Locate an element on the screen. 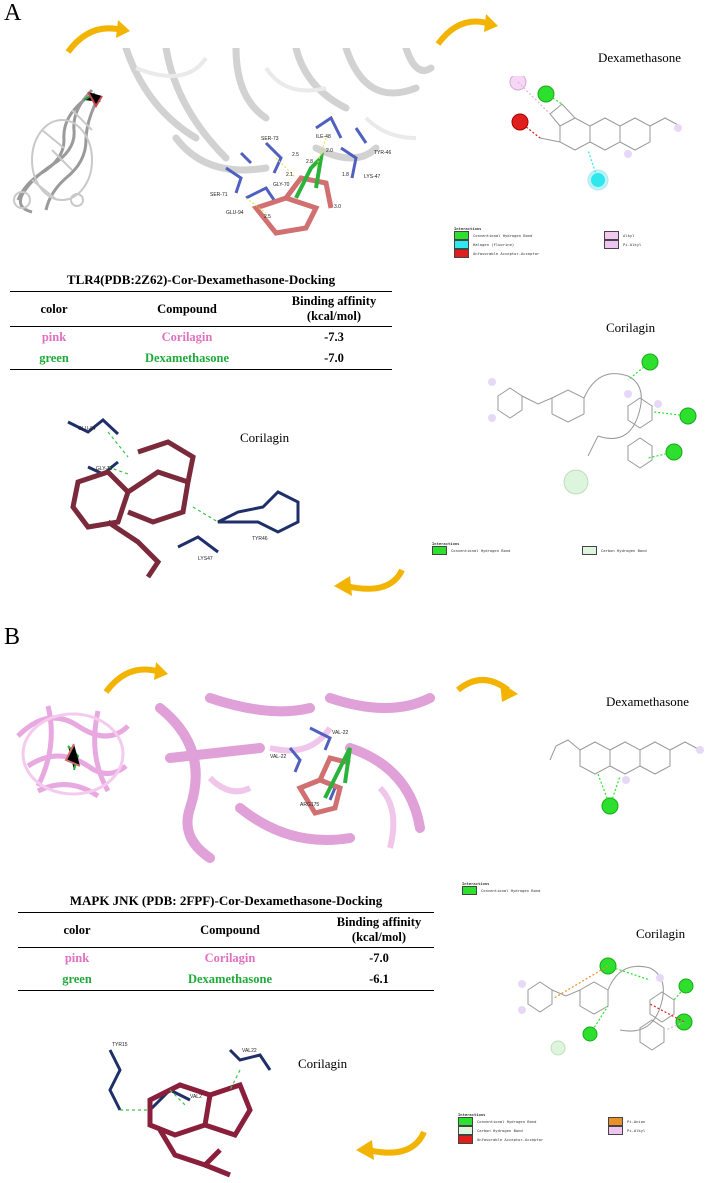  residue-label: TYR46 is located at coordinates (260, 539).